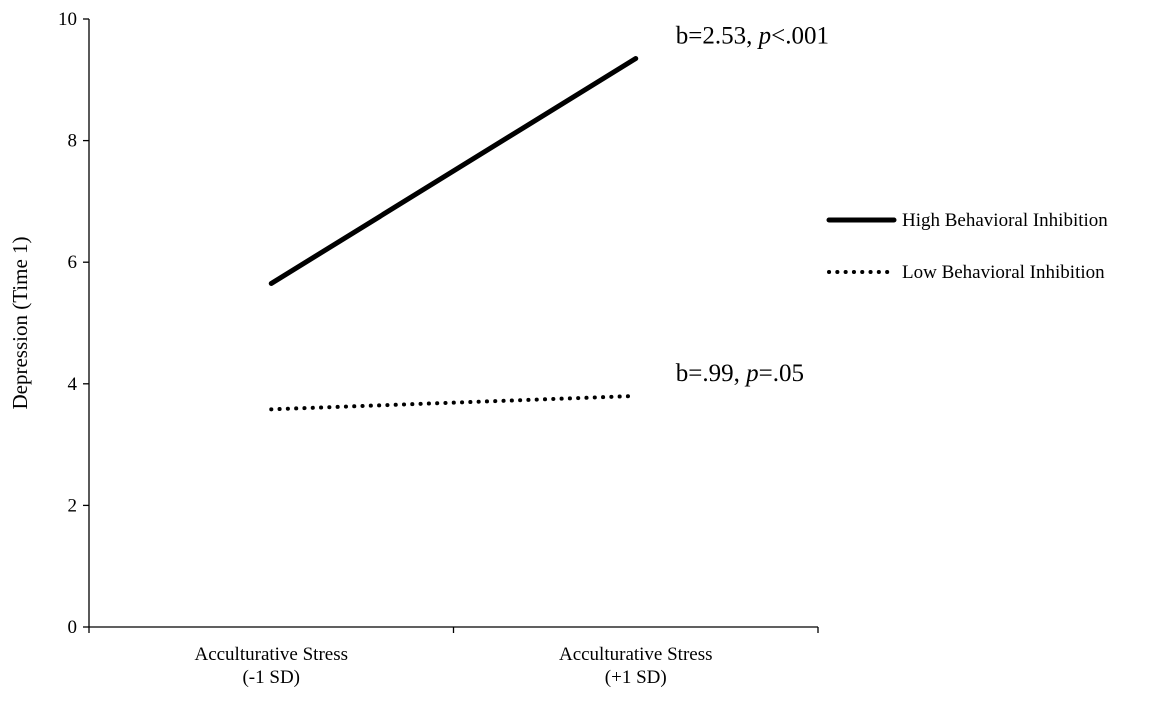 Image resolution: width=1167 pixels, height=708 pixels. What do you see at coordinates (73, 505) in the screenshot?
I see `y-tick-label: 2` at bounding box center [73, 505].